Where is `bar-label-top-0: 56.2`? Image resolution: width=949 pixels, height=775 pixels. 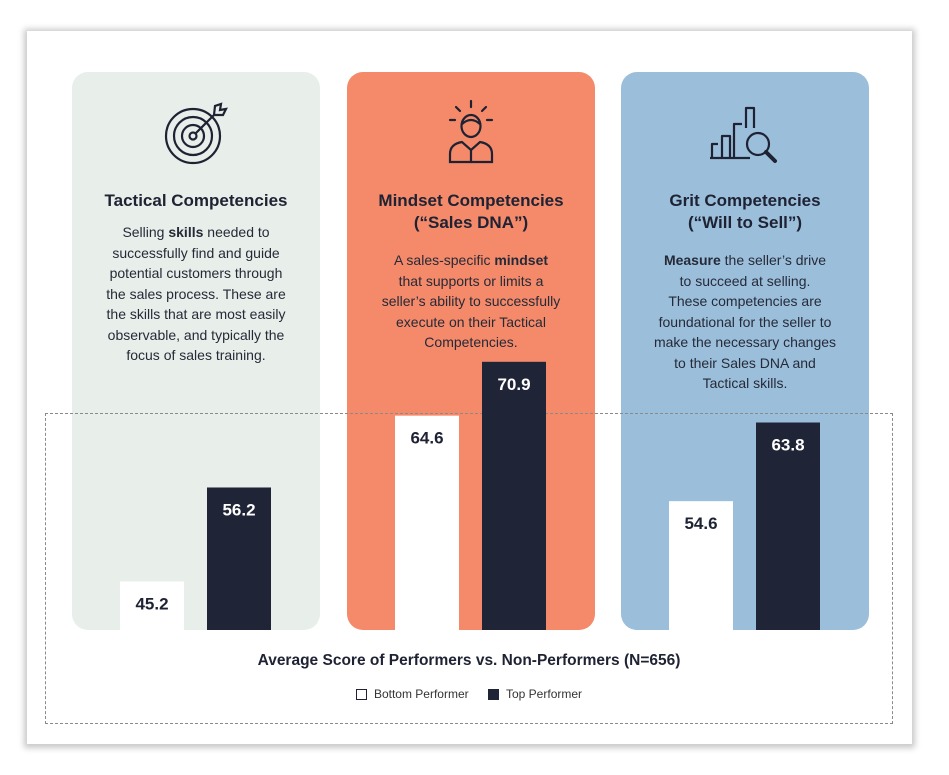
bar-label-top-0: 56.2 is located at coordinates (238, 509).